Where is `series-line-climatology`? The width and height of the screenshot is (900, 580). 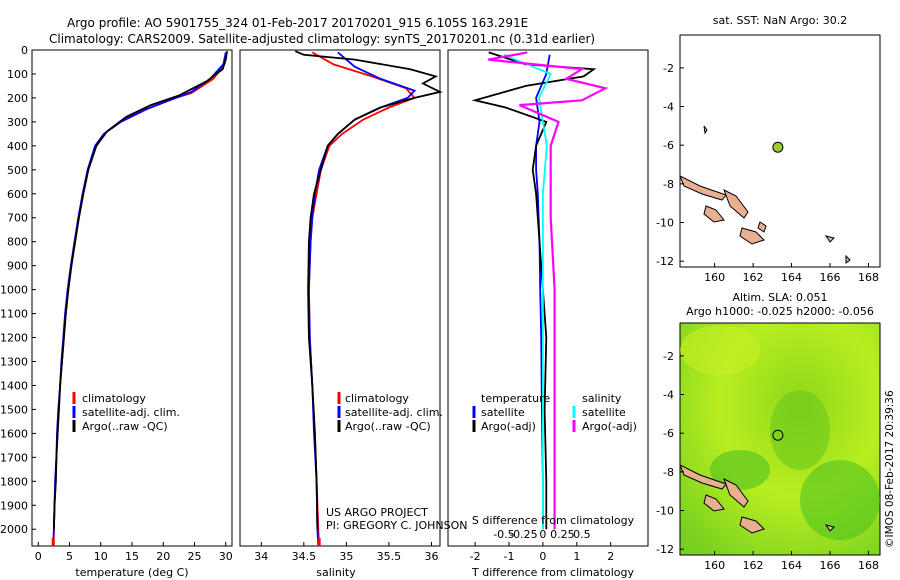
series-line-climatology is located at coordinates (362, 299).